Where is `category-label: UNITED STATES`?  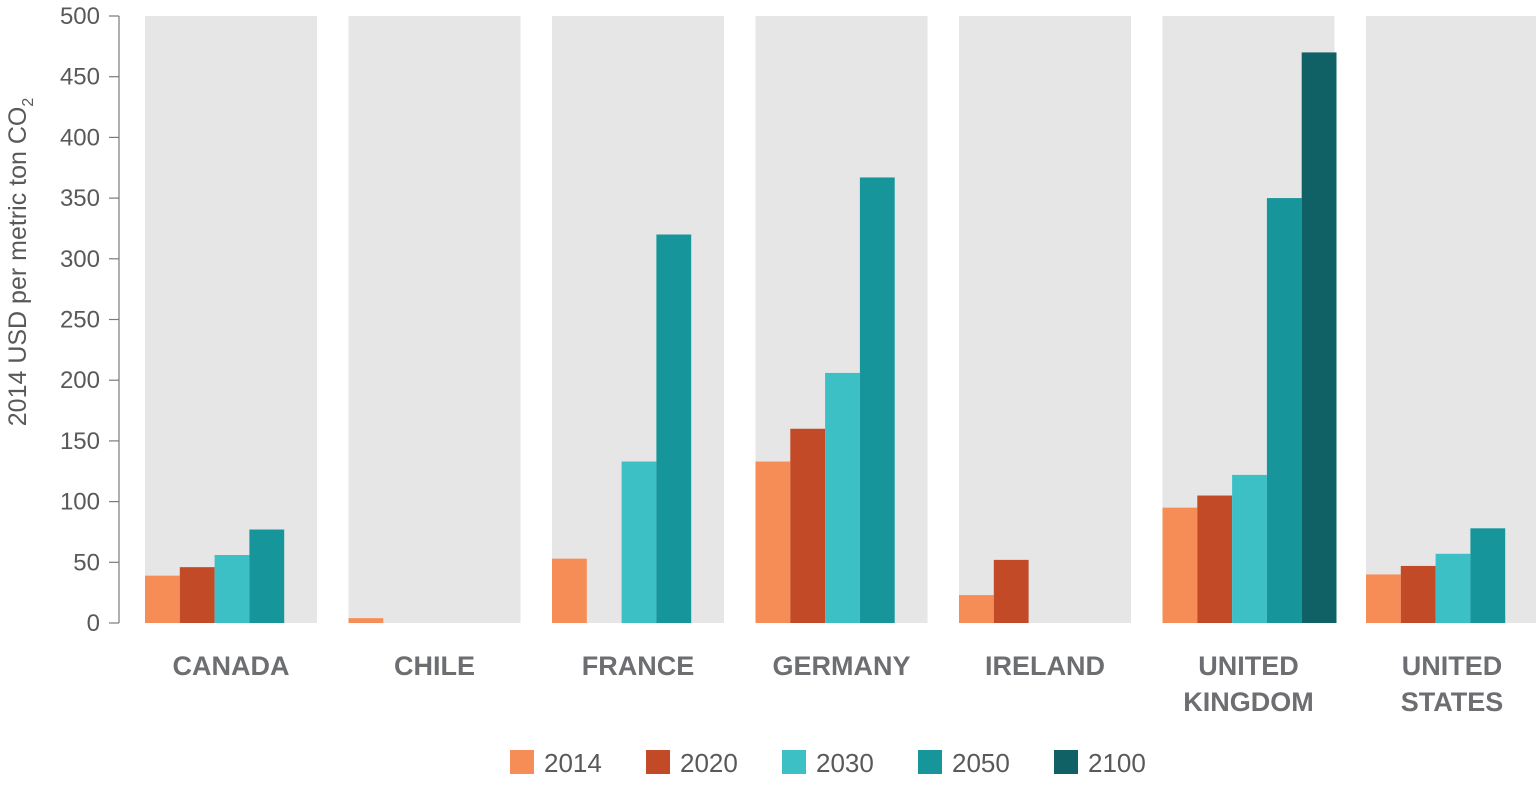 category-label: UNITED STATES is located at coordinates (1452, 684).